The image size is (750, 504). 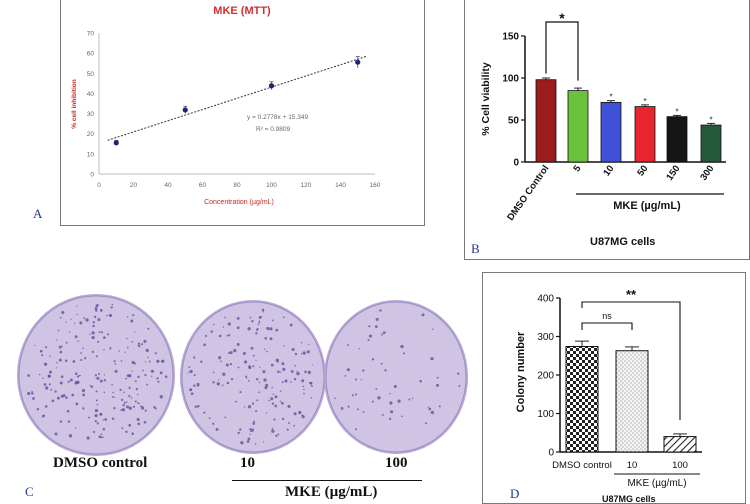 What do you see at coordinates (623, 242) in the screenshot?
I see `panel-b-caption: U87MG cells` at bounding box center [623, 242].